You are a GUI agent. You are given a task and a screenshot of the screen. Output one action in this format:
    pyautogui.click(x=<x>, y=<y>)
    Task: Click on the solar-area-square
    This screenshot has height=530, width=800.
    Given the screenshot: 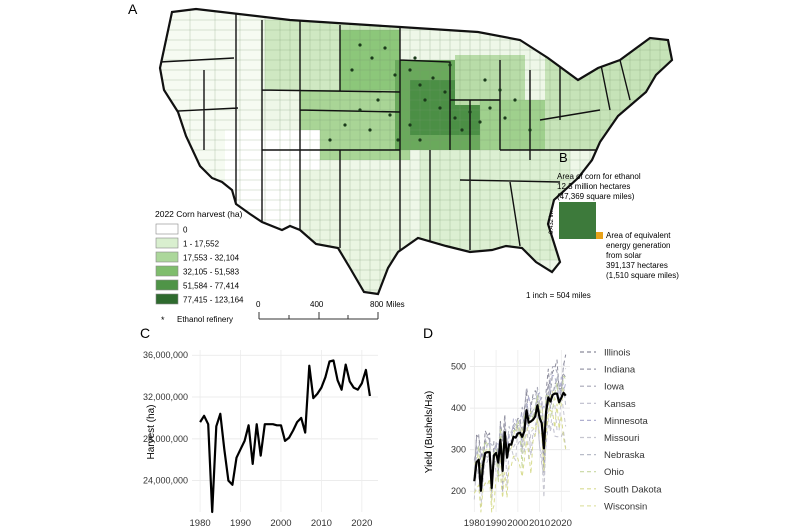 What is the action you would take?
    pyautogui.click(x=599, y=235)
    